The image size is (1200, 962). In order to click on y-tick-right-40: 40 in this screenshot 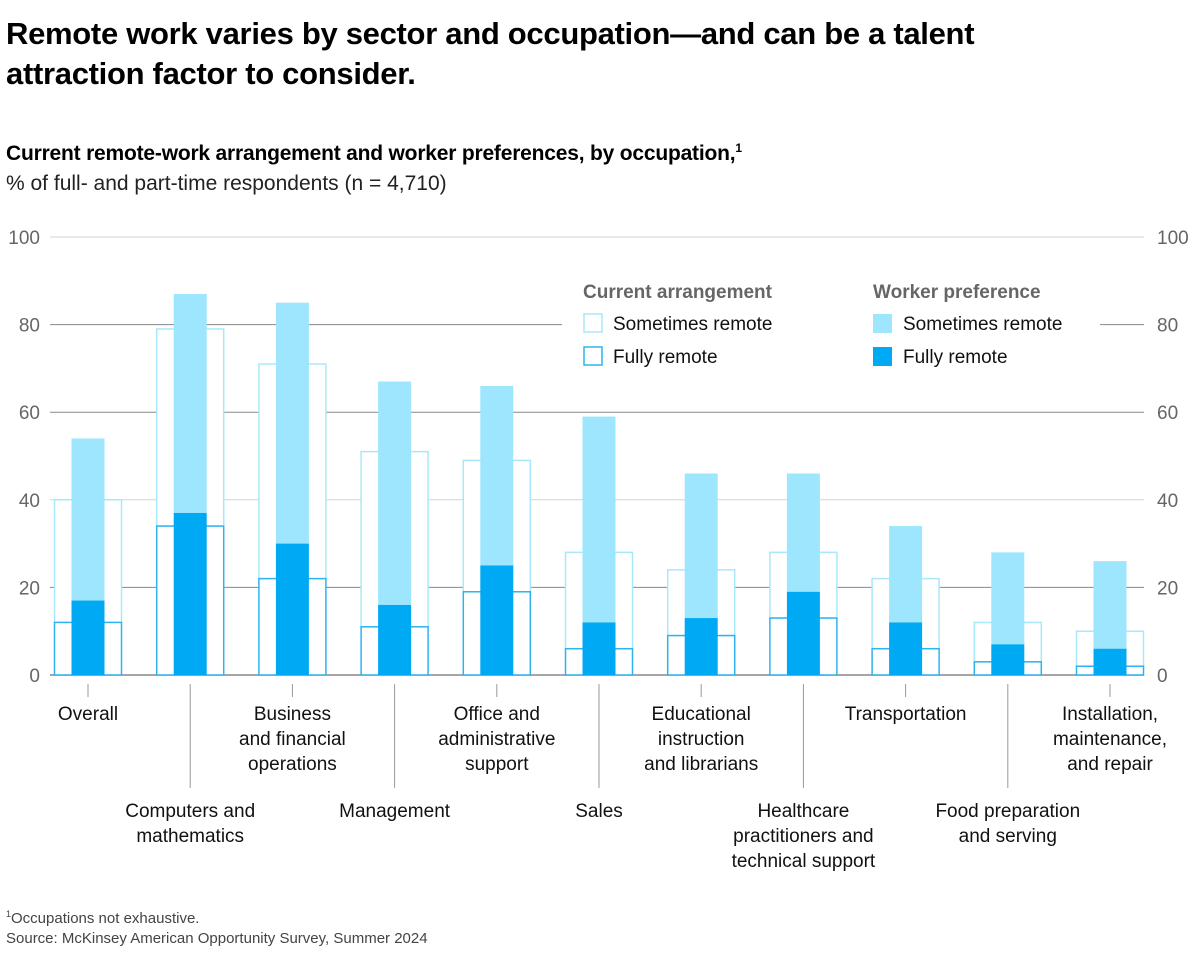, I will do `click(1167, 501)`.